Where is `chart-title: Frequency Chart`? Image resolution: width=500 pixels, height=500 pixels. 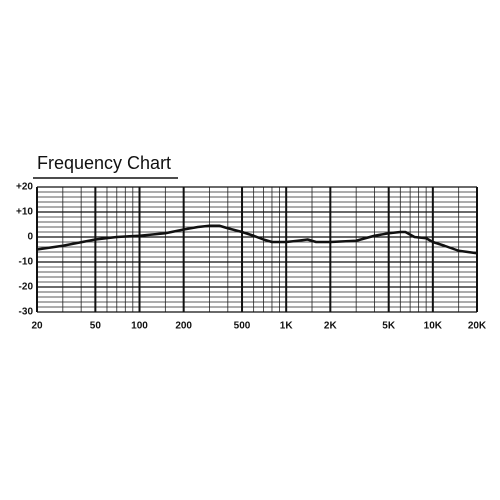
chart-title: Frequency Chart is located at coordinates (104, 163).